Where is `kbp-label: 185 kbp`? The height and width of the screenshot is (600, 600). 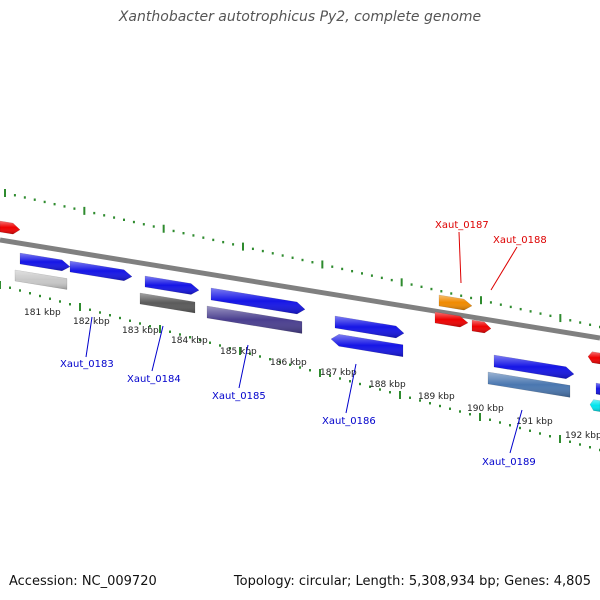 kbp-label: 185 kbp is located at coordinates (238, 352).